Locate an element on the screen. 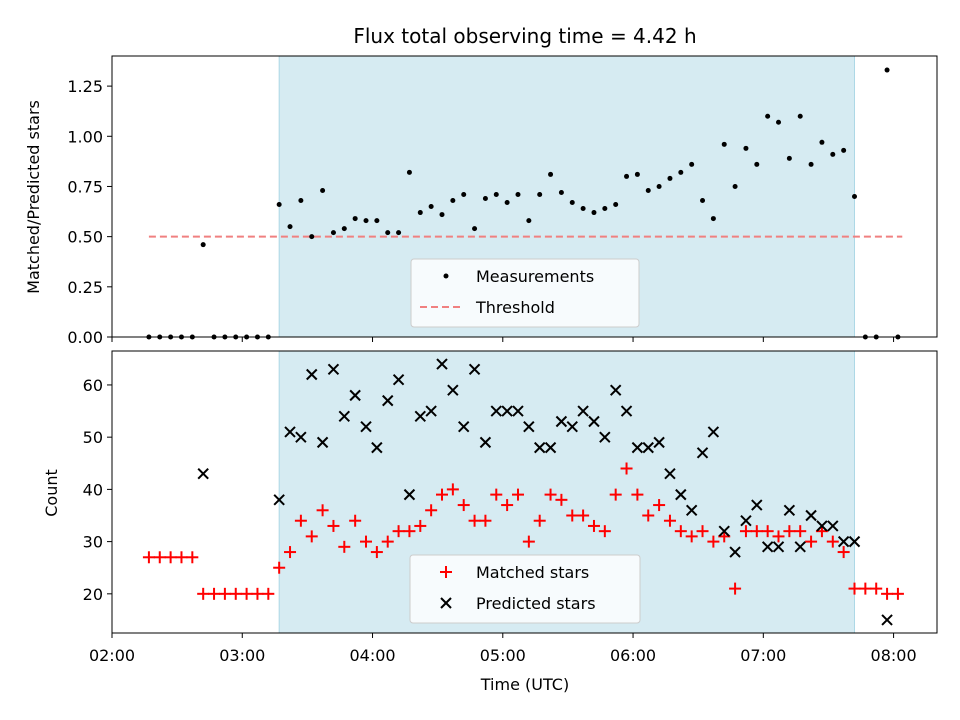 Image resolution: width=960 pixels, height=720 pixels. x-tick-label: 03:00 is located at coordinates (242, 655).